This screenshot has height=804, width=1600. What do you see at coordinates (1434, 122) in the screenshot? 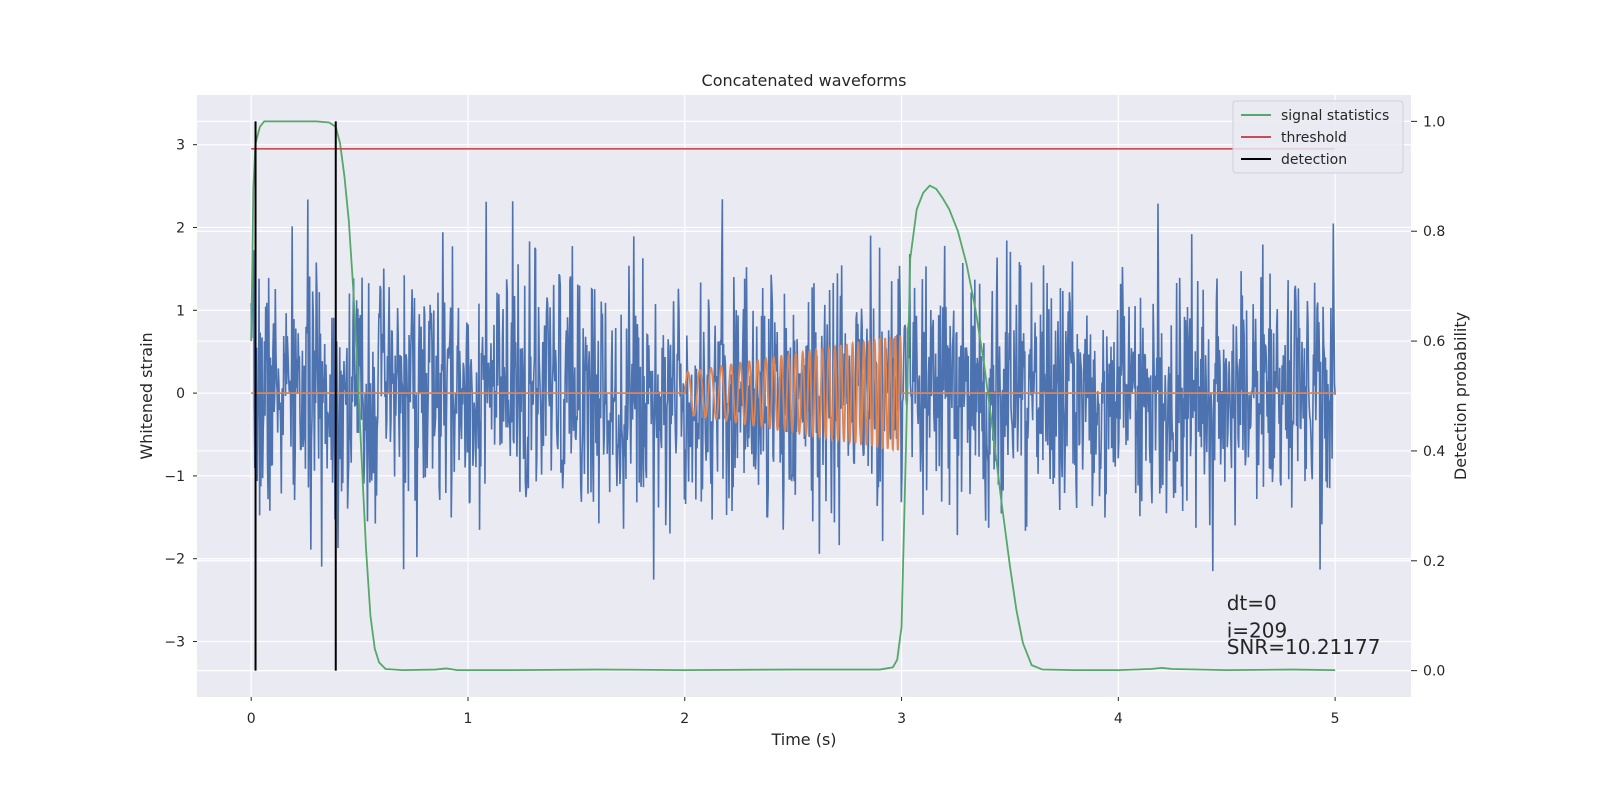
I see `y2-tick-label: 1.0` at bounding box center [1434, 122].